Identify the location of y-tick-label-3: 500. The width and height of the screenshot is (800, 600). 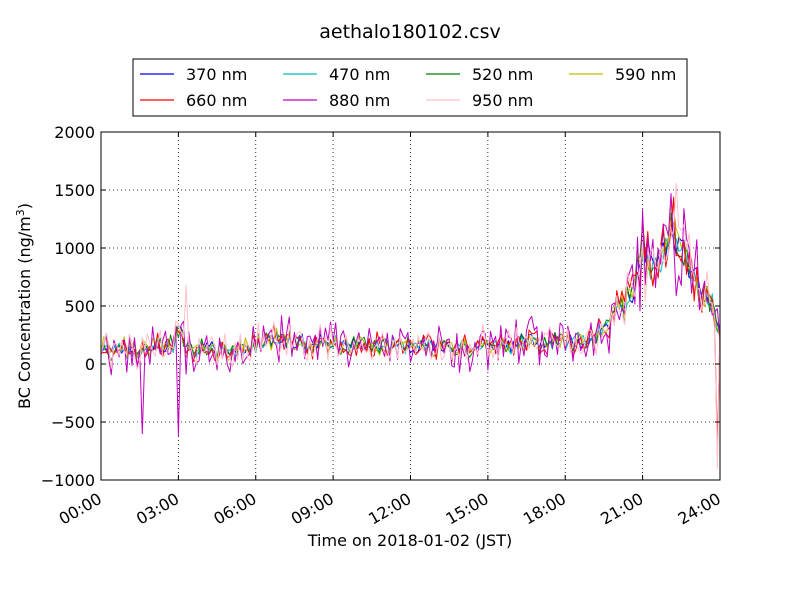
(79, 306).